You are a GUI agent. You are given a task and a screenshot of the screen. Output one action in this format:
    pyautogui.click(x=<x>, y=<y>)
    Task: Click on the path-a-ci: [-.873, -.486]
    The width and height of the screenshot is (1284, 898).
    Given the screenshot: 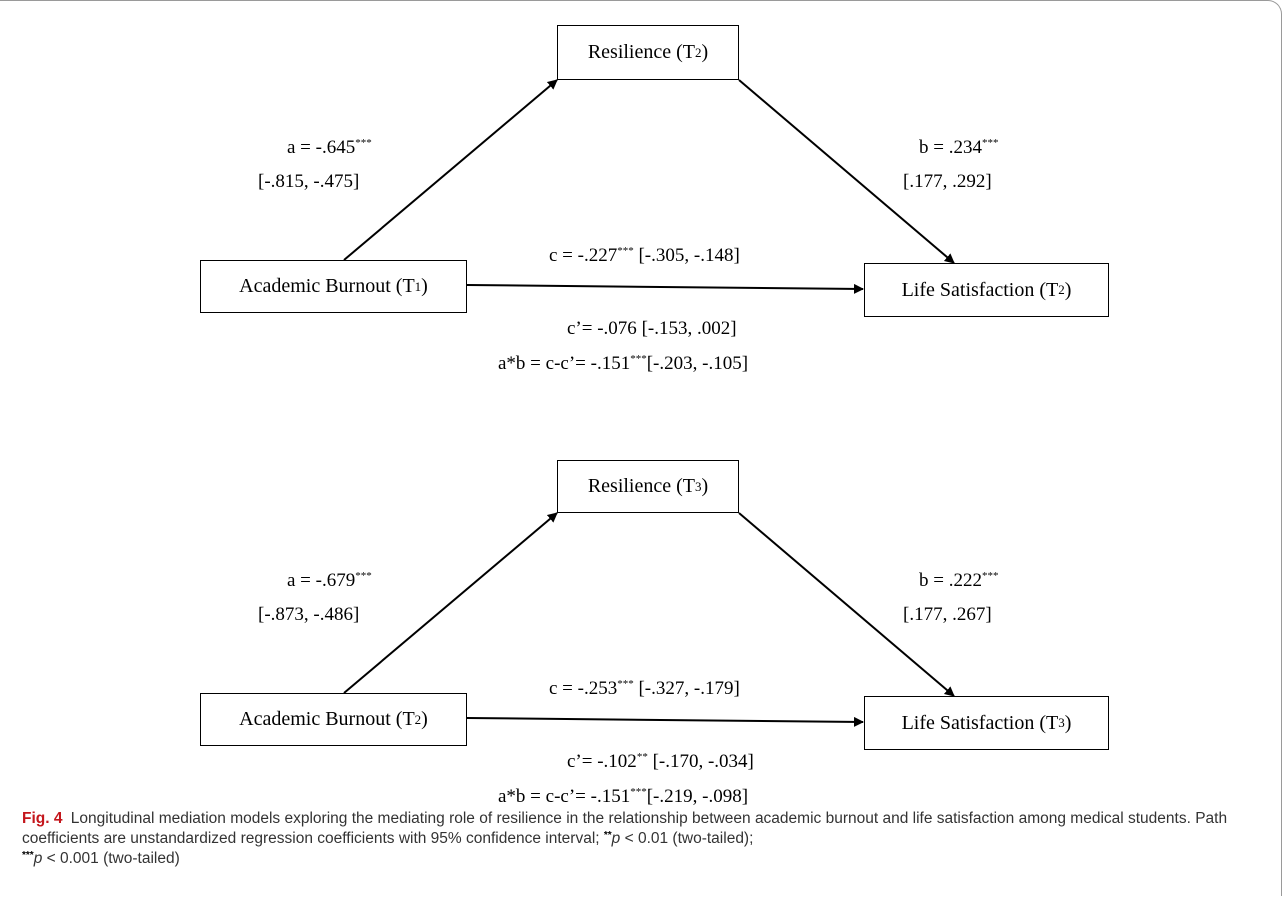 What is the action you would take?
    pyautogui.click(x=309, y=614)
    